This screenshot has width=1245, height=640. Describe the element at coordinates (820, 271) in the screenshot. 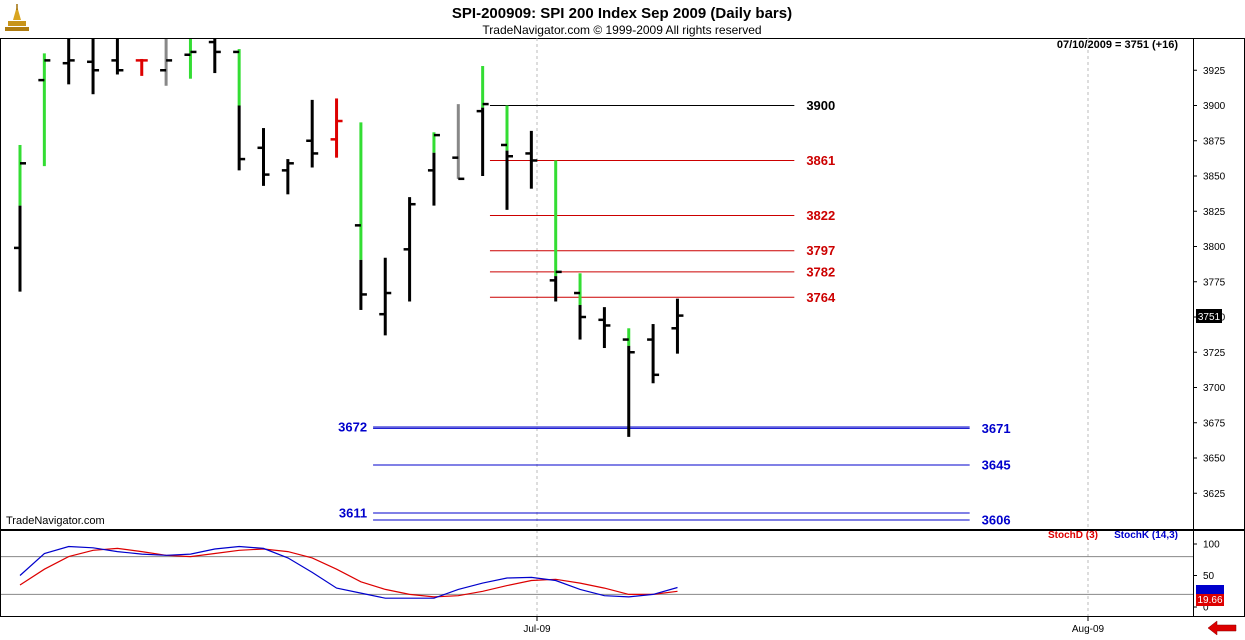

I see `level-label: 3782` at that location.